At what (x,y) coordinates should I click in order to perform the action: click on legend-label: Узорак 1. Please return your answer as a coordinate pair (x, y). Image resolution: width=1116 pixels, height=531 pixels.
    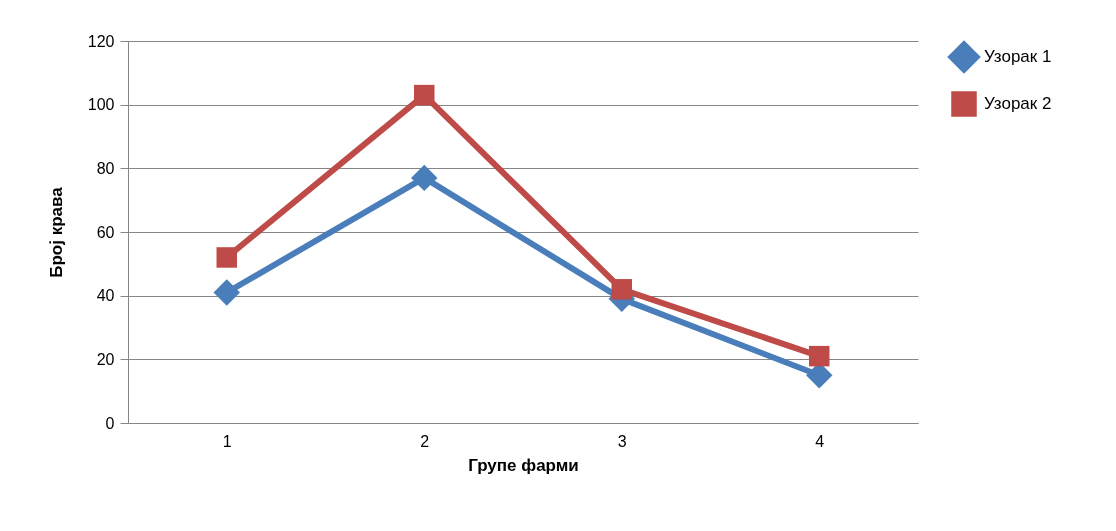
    Looking at the image, I should click on (1018, 56).